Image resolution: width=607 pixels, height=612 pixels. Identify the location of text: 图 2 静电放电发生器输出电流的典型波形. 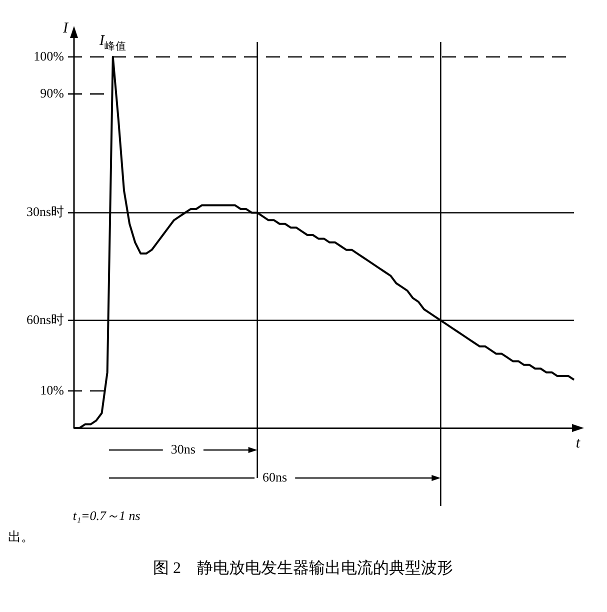
(303, 568).